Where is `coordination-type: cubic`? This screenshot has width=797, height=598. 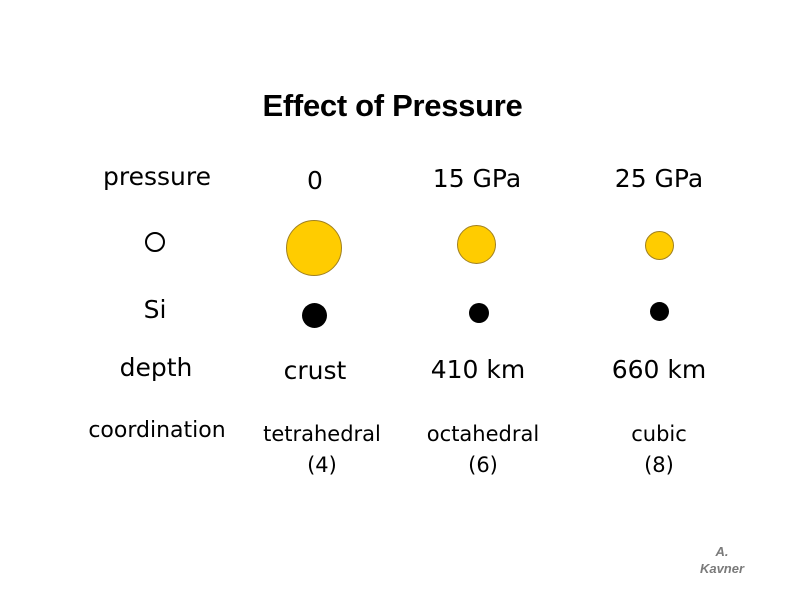
coordination-type: cubic is located at coordinates (659, 434).